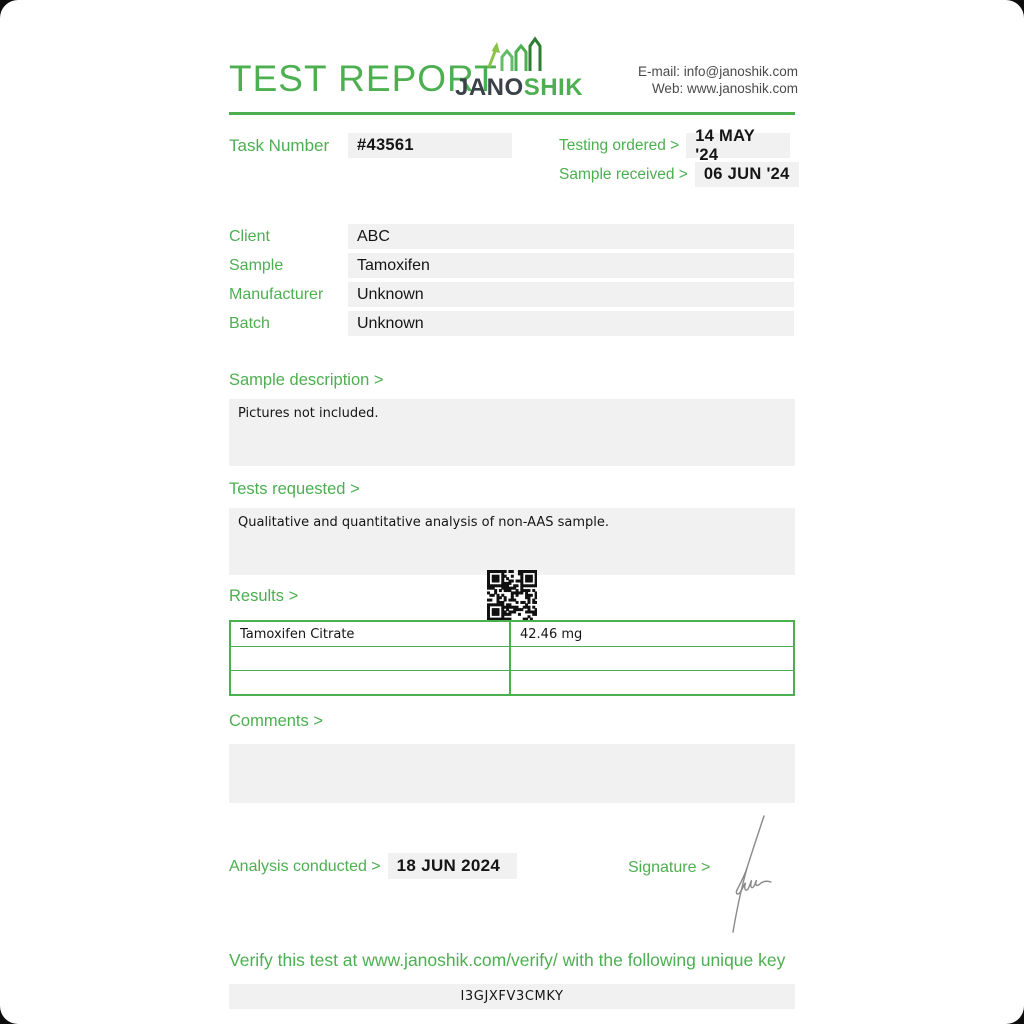 The image size is (1024, 1024). What do you see at coordinates (385, 145) in the screenshot?
I see `task-number-value: #43561` at bounding box center [385, 145].